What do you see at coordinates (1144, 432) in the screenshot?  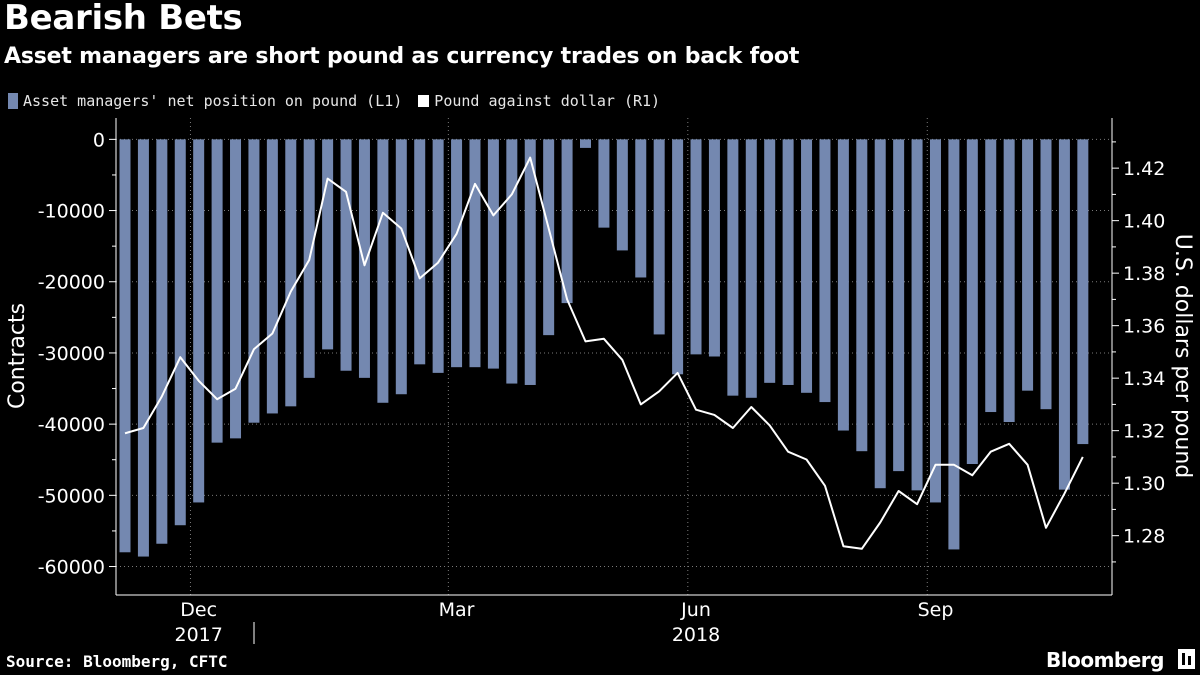 I see `right-tick-label-2: 1.32` at bounding box center [1144, 432].